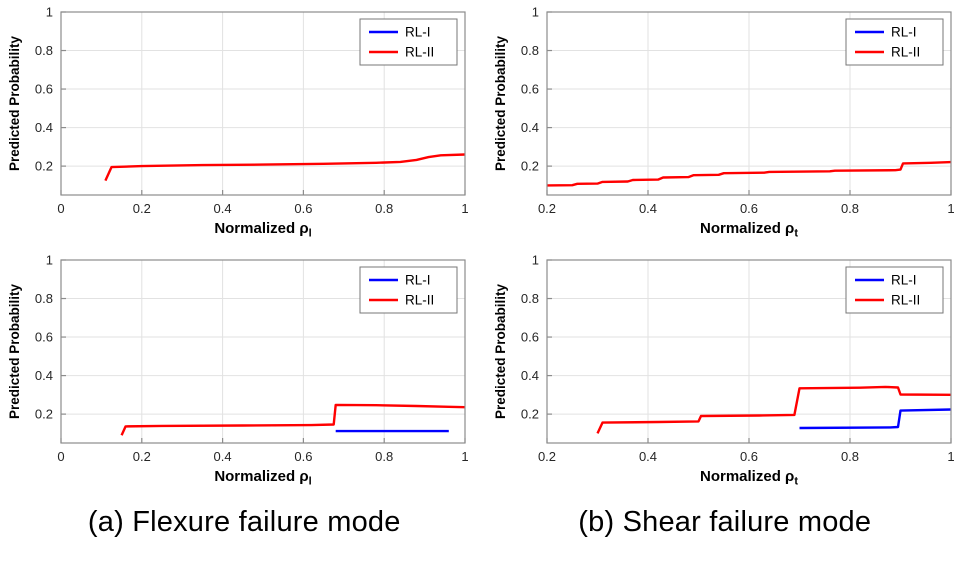  Describe the element at coordinates (725, 522) in the screenshot. I see `caption-shear: (b) Shear failure mode` at that location.